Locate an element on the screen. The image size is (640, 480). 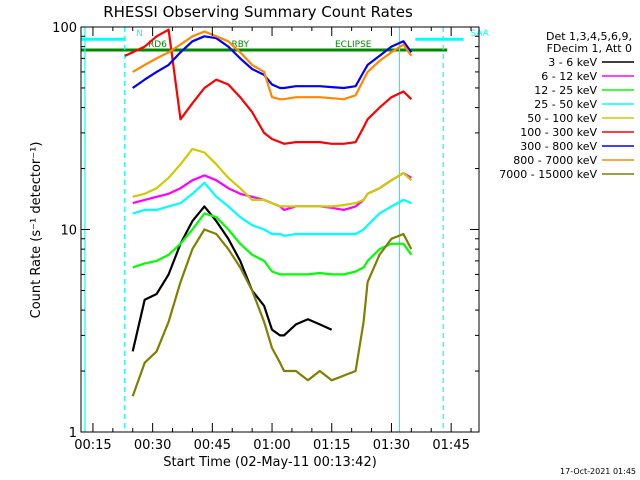
legend-label-3: 25 - 50 keV is located at coordinates (565, 104).